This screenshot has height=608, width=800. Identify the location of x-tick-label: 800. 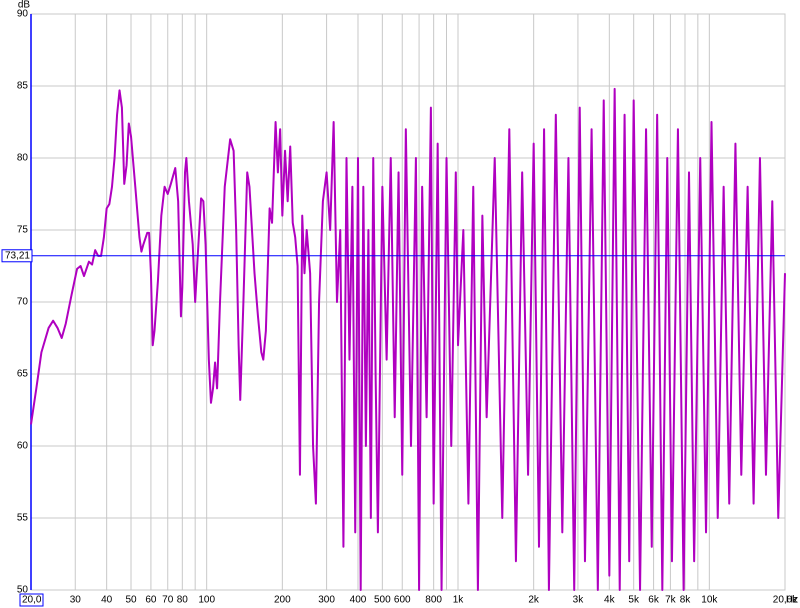
(433, 600).